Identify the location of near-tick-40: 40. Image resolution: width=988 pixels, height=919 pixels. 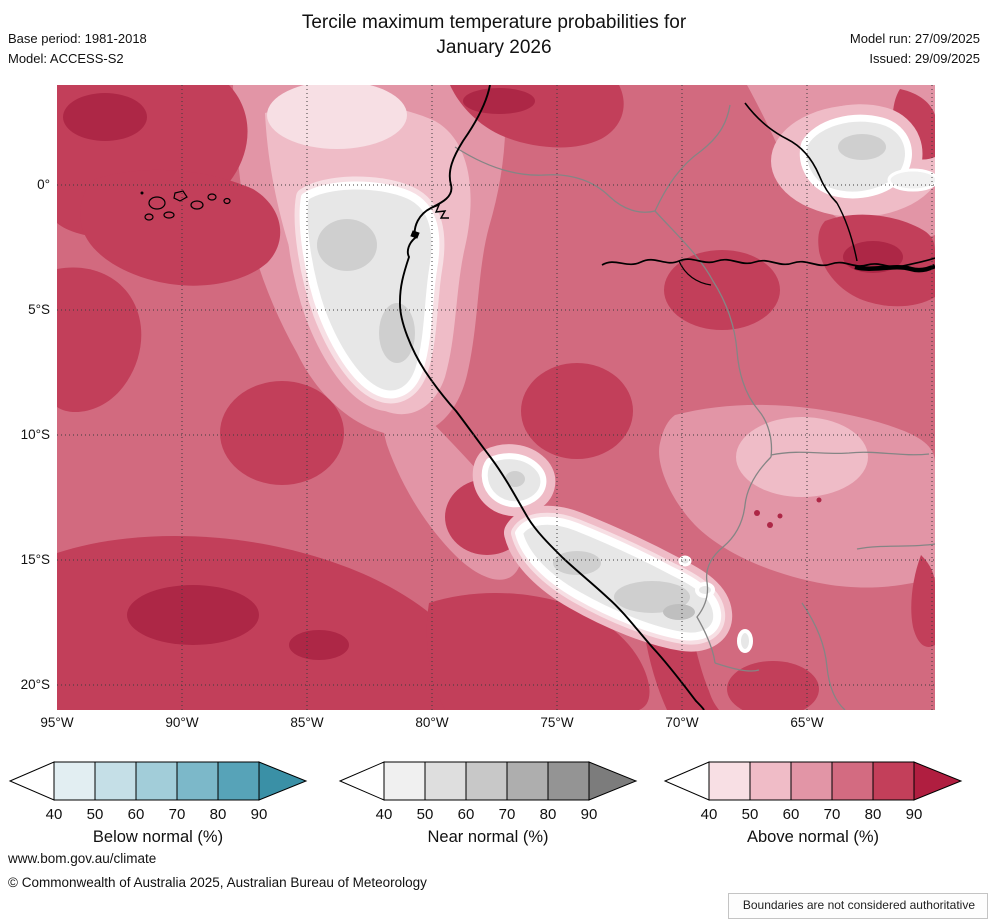
(384, 814).